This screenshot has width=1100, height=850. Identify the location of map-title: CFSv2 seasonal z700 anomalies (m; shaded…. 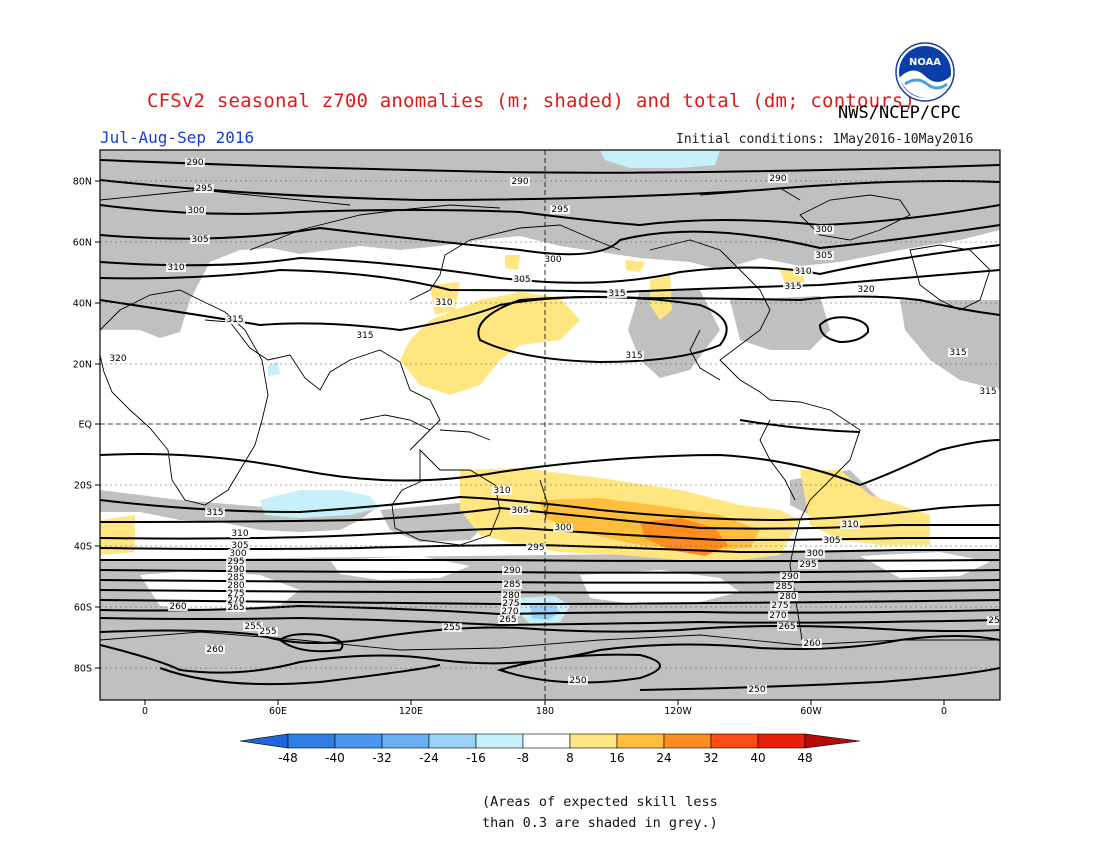
(531, 101).